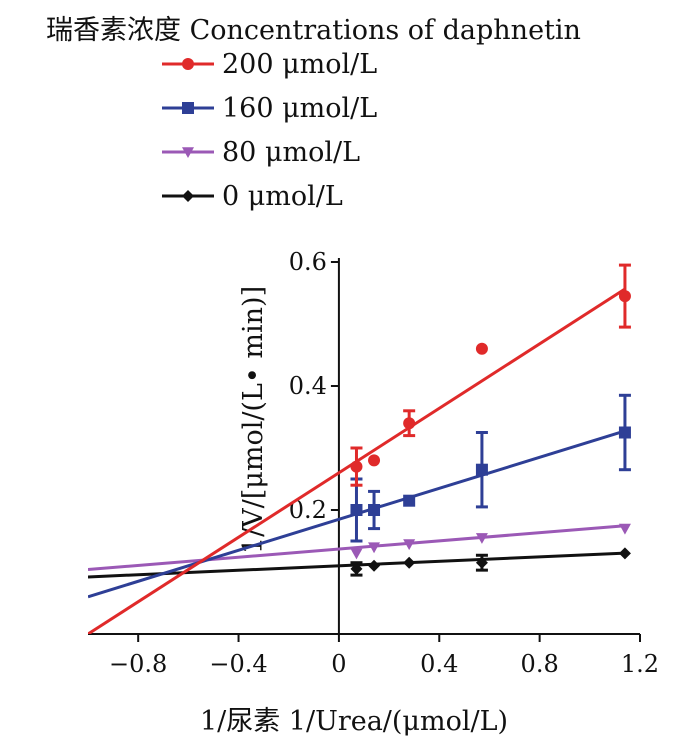  Describe the element at coordinates (439, 664) in the screenshot. I see `x-tick-label: 0.4` at that location.